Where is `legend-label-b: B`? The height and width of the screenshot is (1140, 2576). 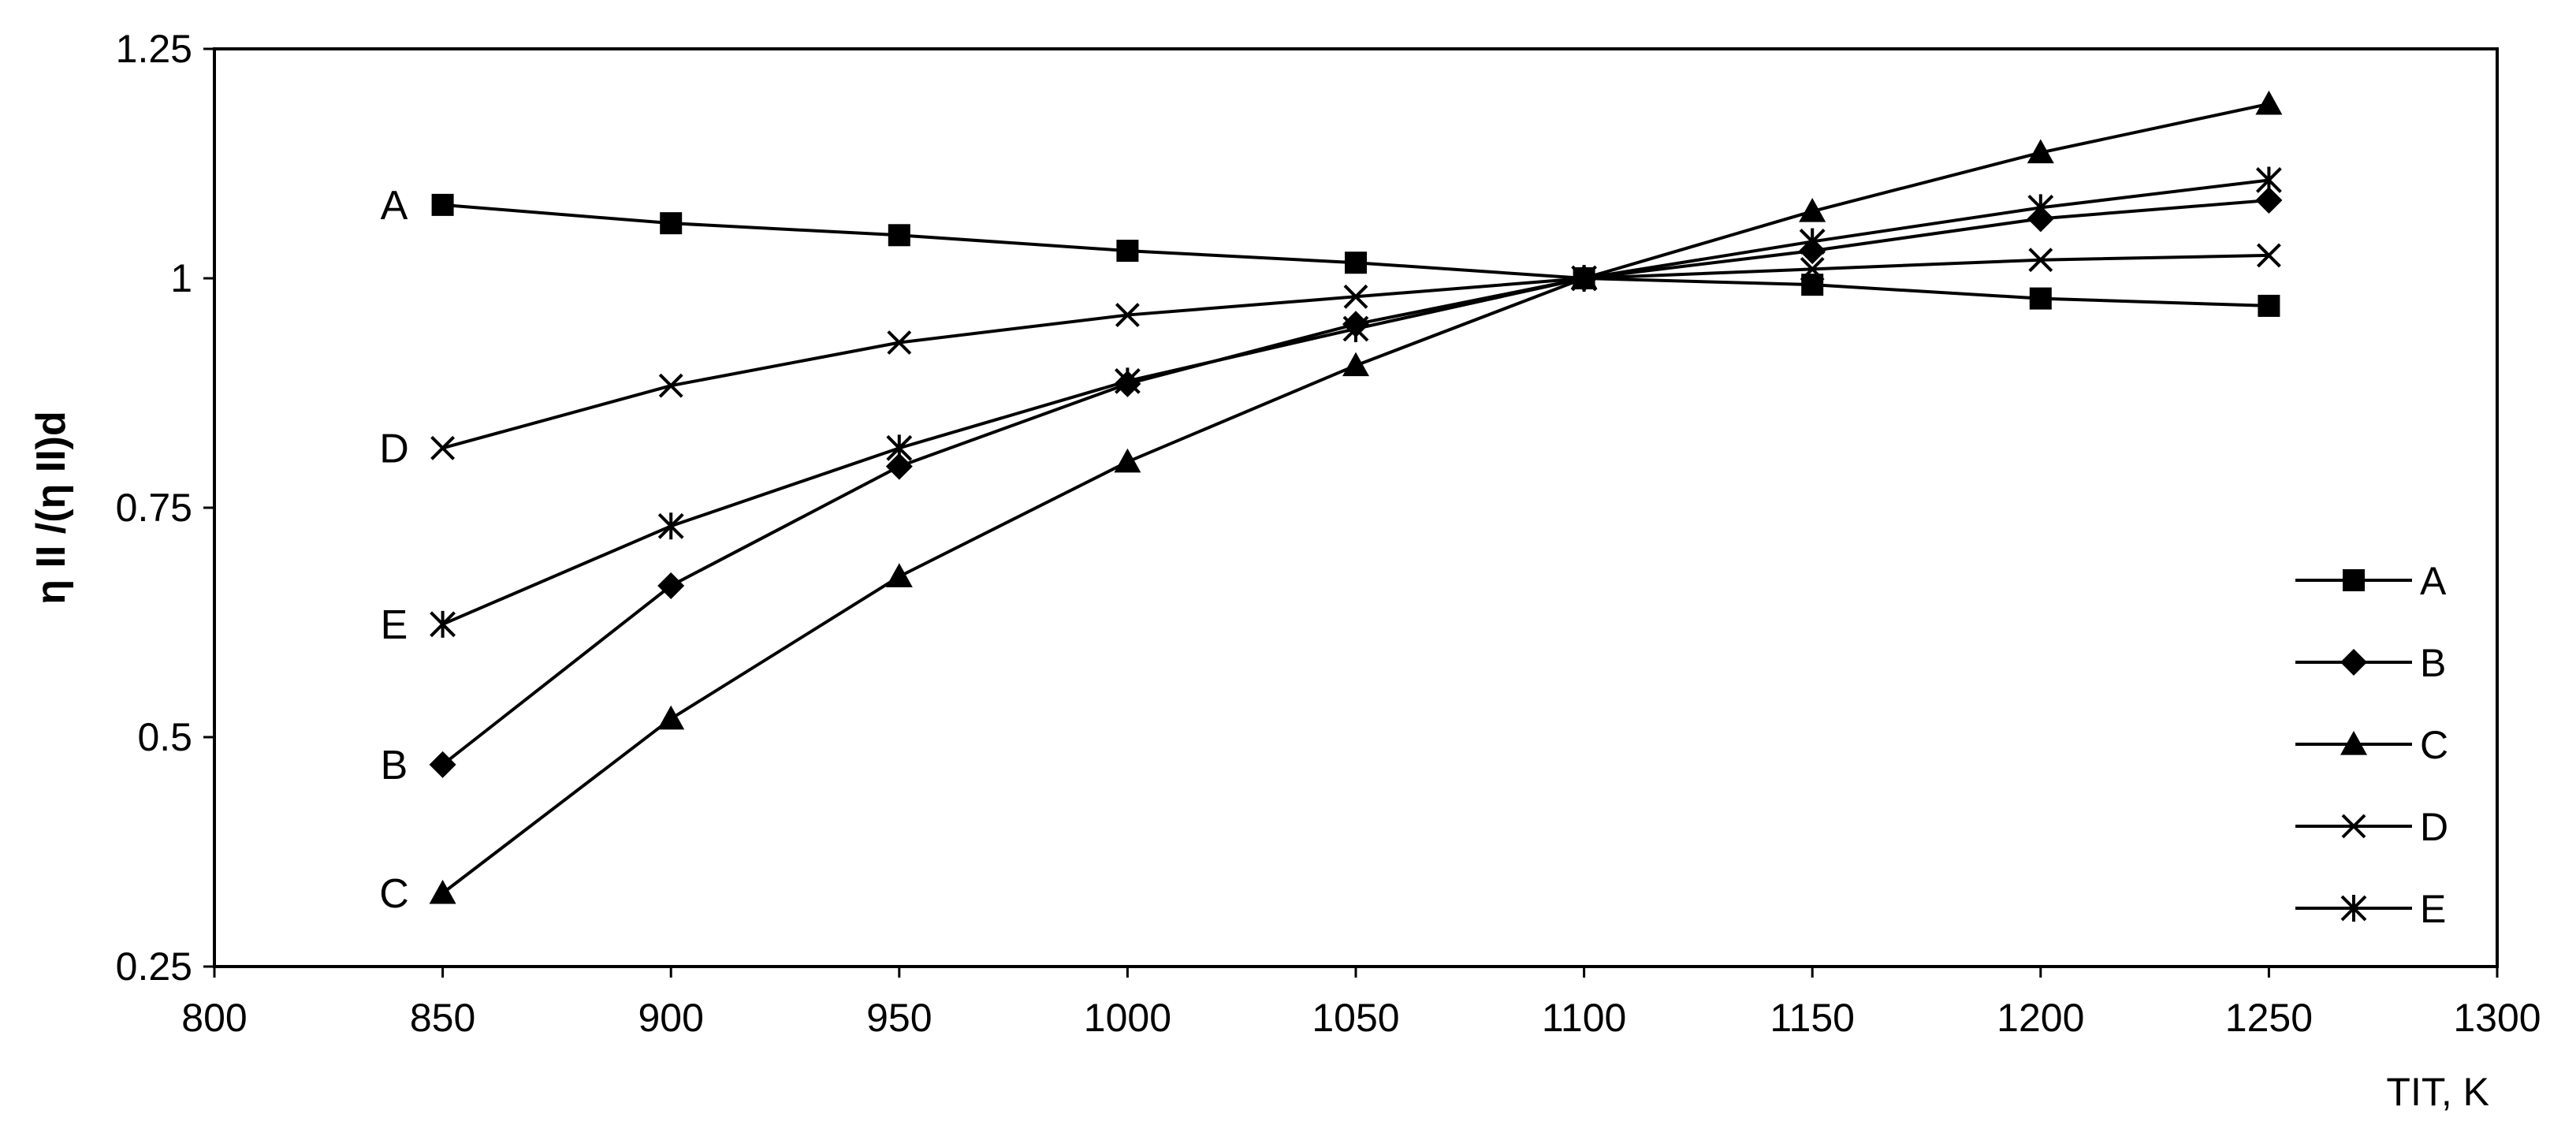
legend-label-b: B is located at coordinates (2433, 663).